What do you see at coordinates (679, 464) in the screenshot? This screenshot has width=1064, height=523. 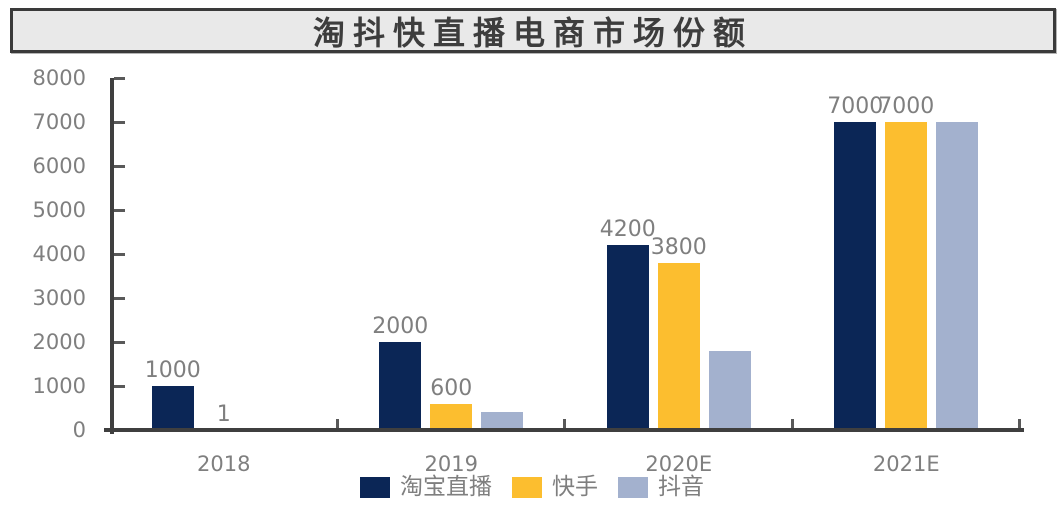 I see `x-axis-label-2020E: 2020E` at bounding box center [679, 464].